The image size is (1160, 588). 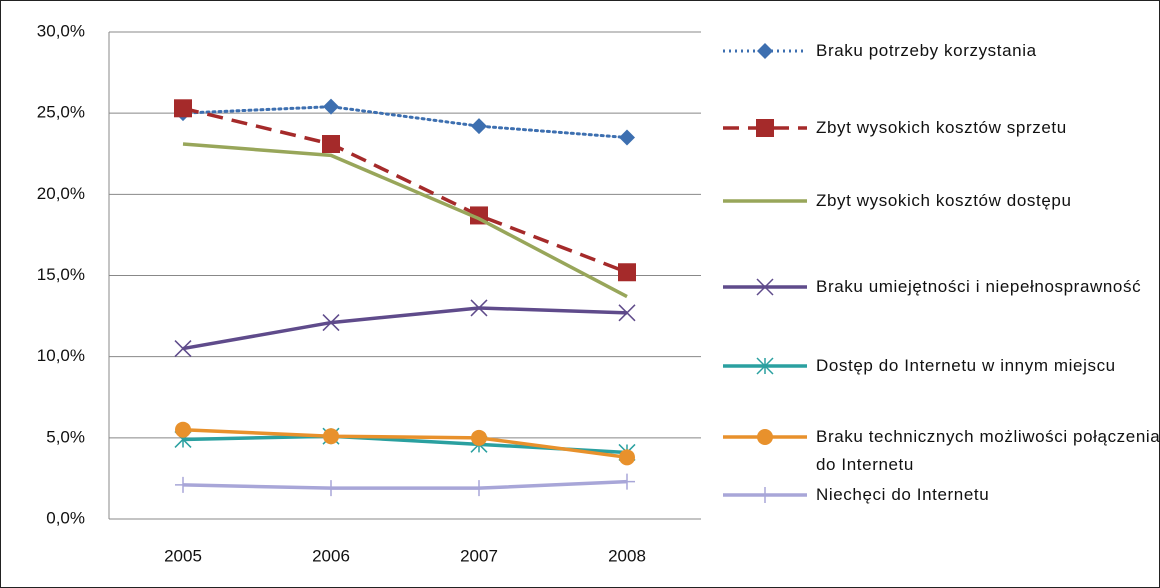 What do you see at coordinates (61, 274) in the screenshot?
I see `y-tick-label: 15,0%` at bounding box center [61, 274].